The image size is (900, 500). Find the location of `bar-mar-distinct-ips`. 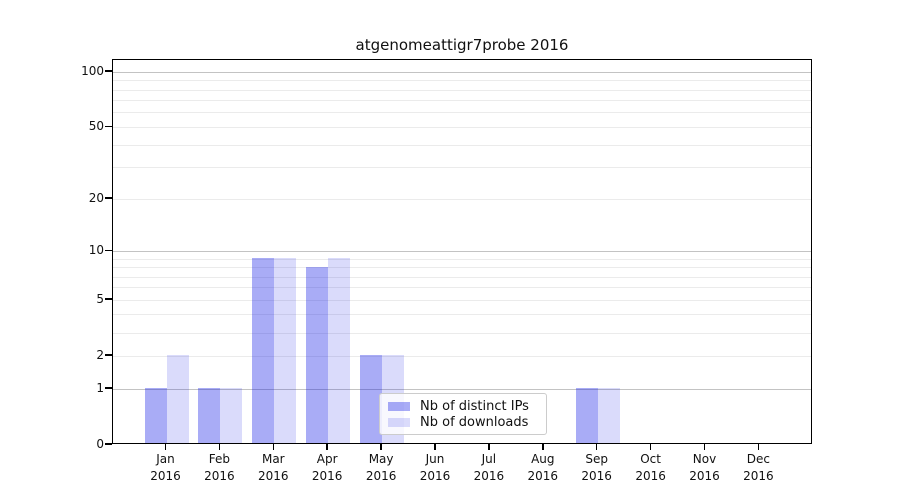

bar-mar-distinct-ips is located at coordinates (263, 350).